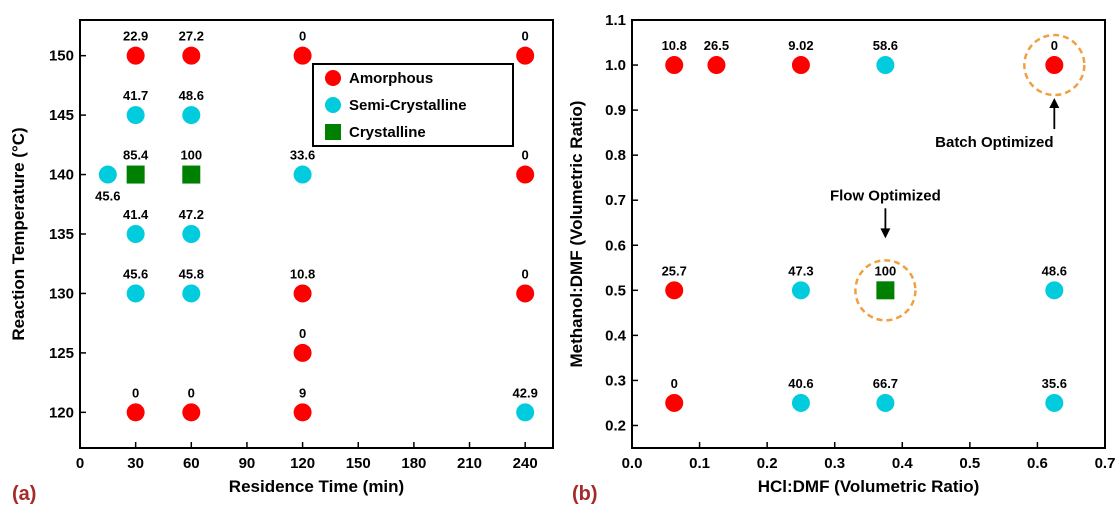  What do you see at coordinates (903, 463) in the screenshot?
I see `x-tick-label: 0.4` at bounding box center [903, 463].